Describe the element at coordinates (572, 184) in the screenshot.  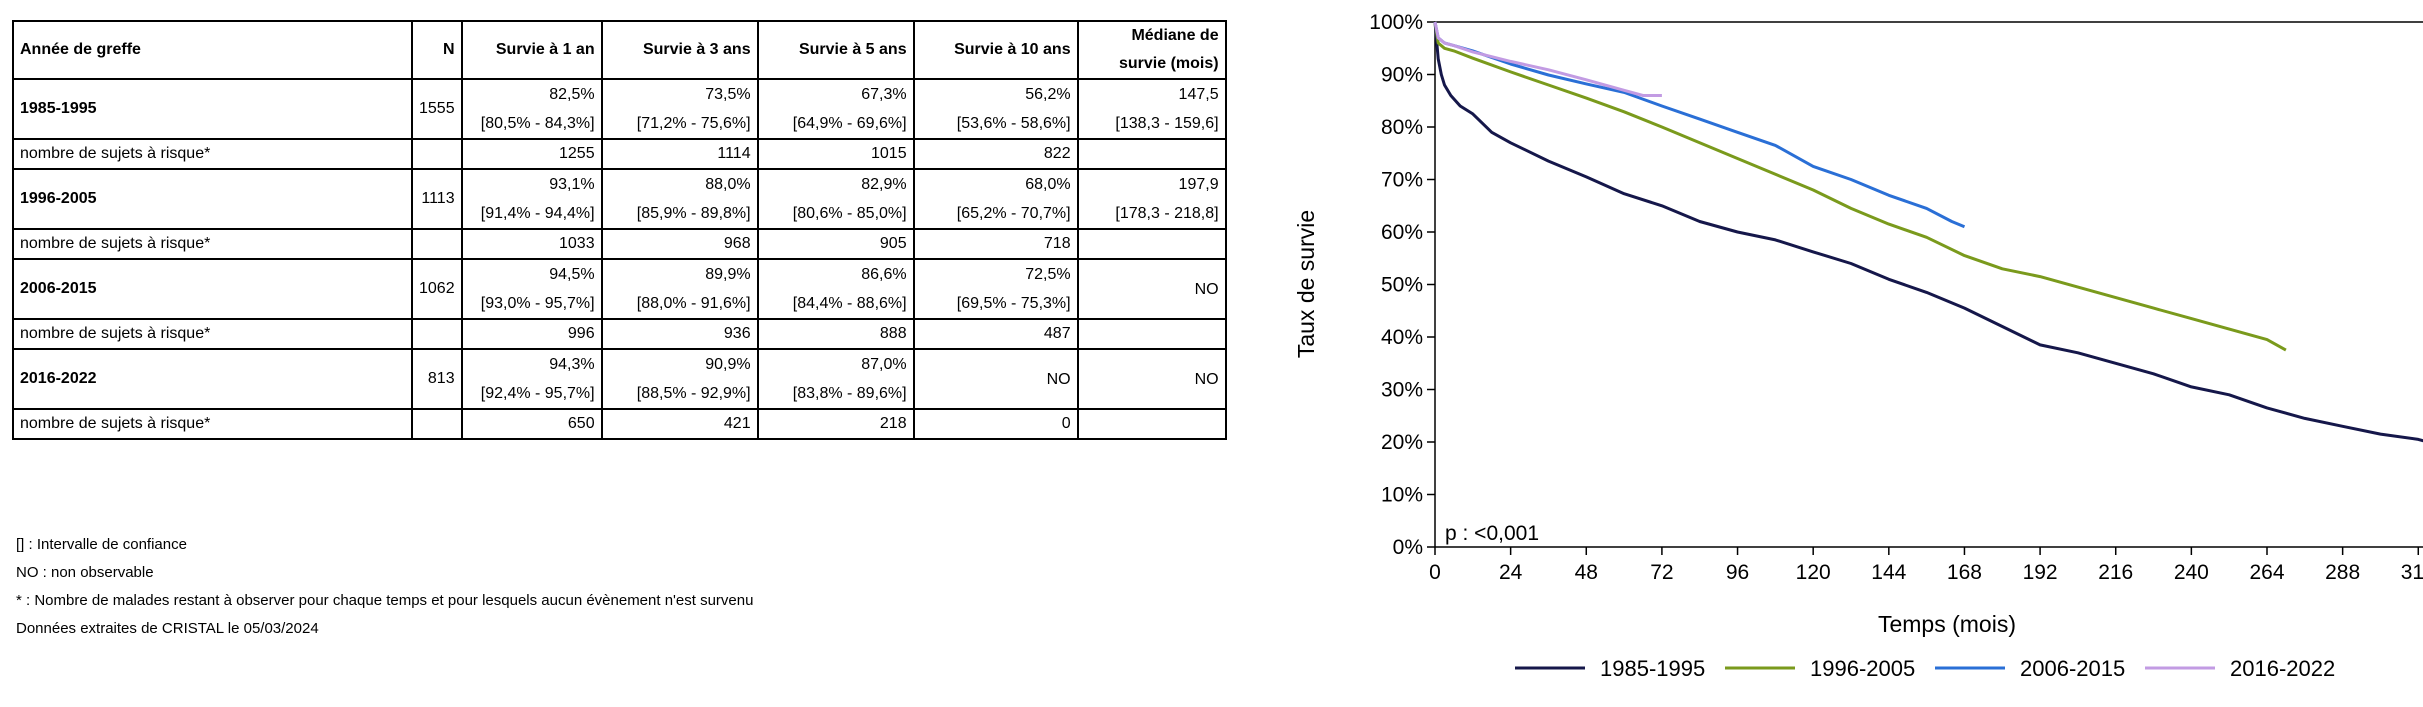
I see `cell-surv1-value: 93,1%` at that location.